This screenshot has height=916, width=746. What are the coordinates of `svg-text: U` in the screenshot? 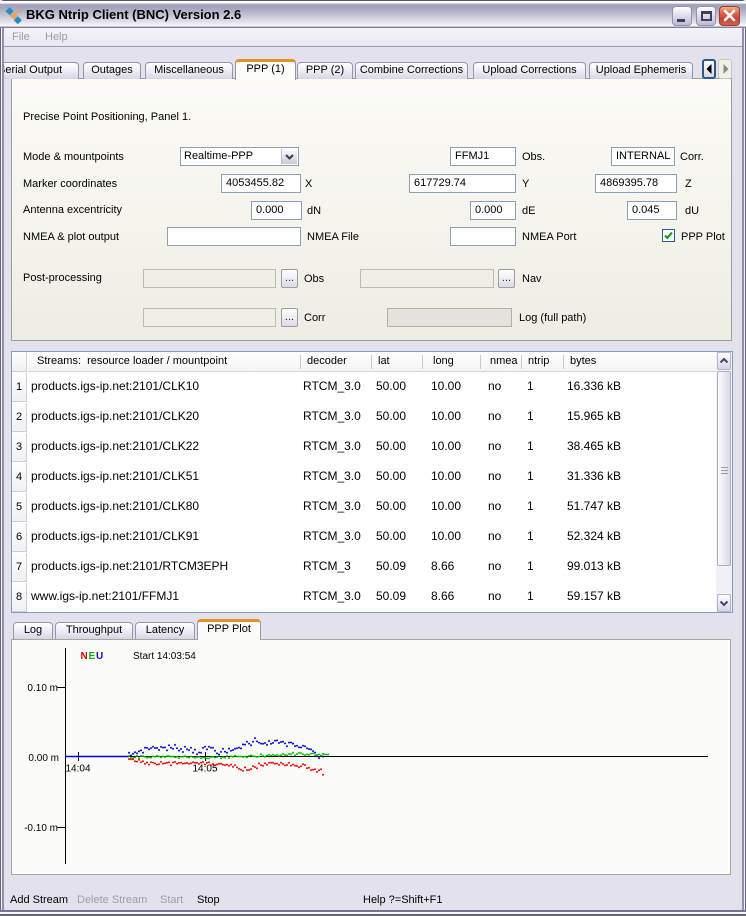 It's located at (99, 656).